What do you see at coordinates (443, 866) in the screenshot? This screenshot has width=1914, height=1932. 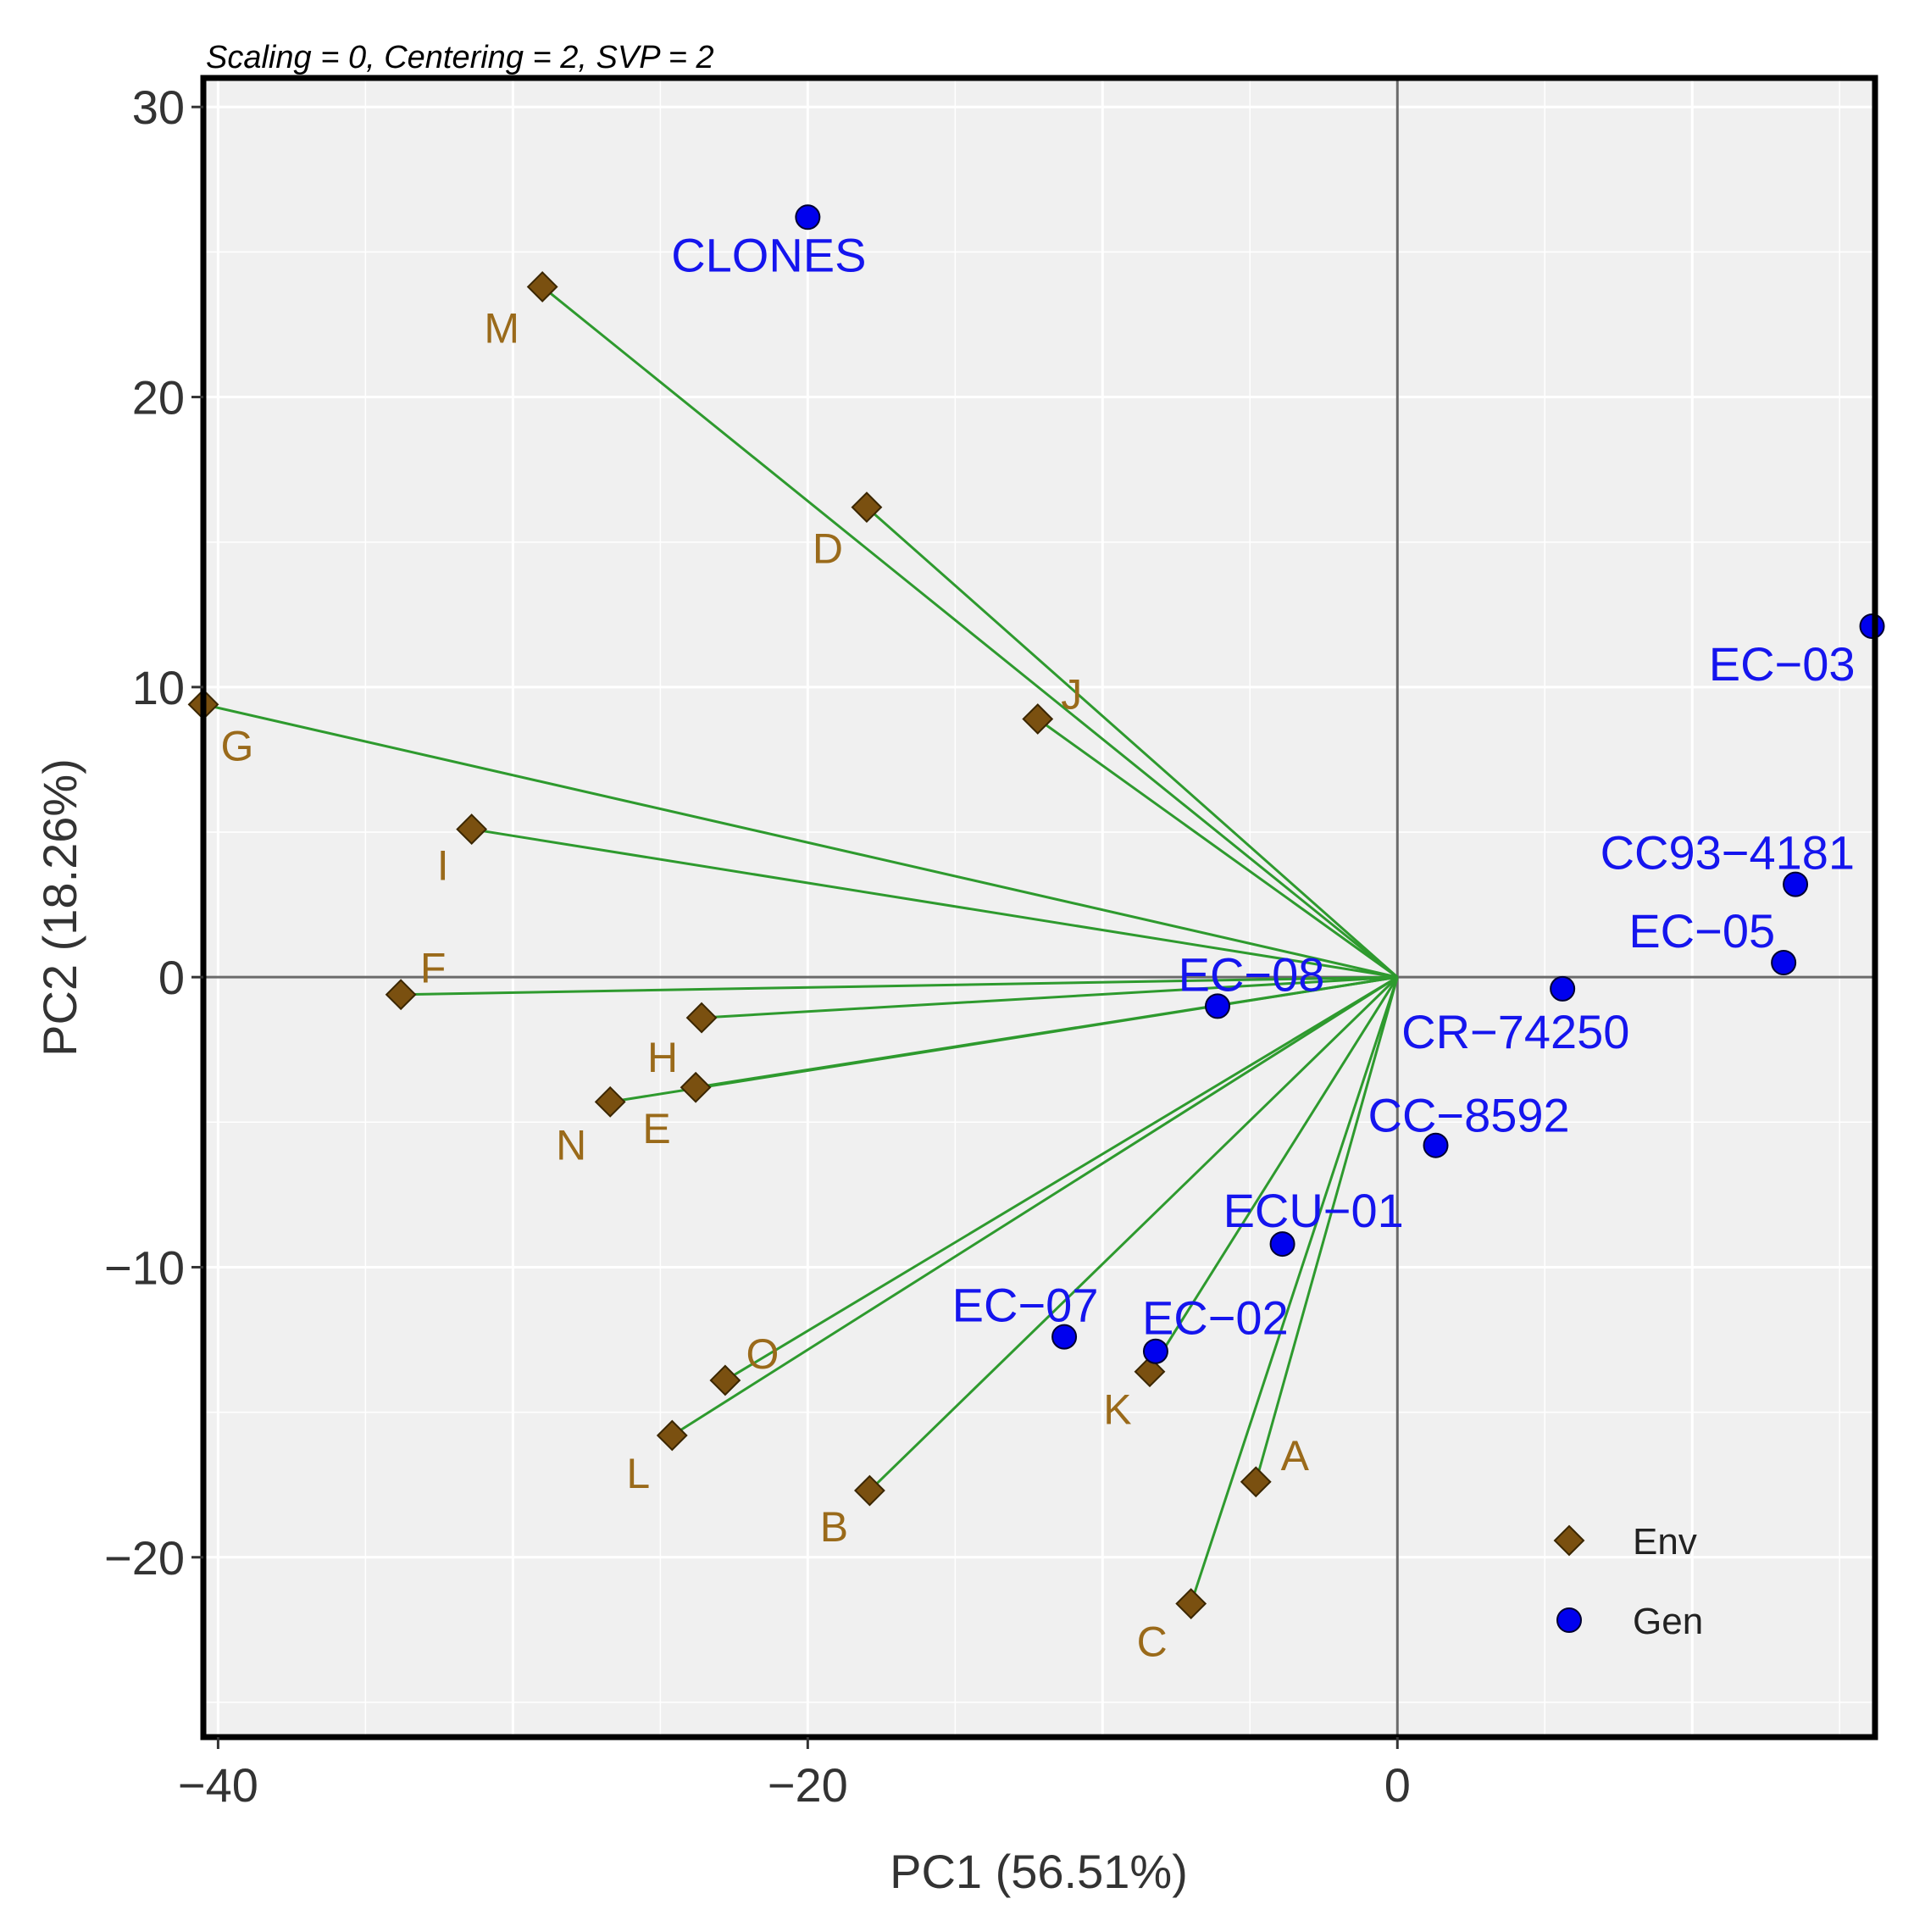 I see `env-label-i: I` at bounding box center [443, 866].